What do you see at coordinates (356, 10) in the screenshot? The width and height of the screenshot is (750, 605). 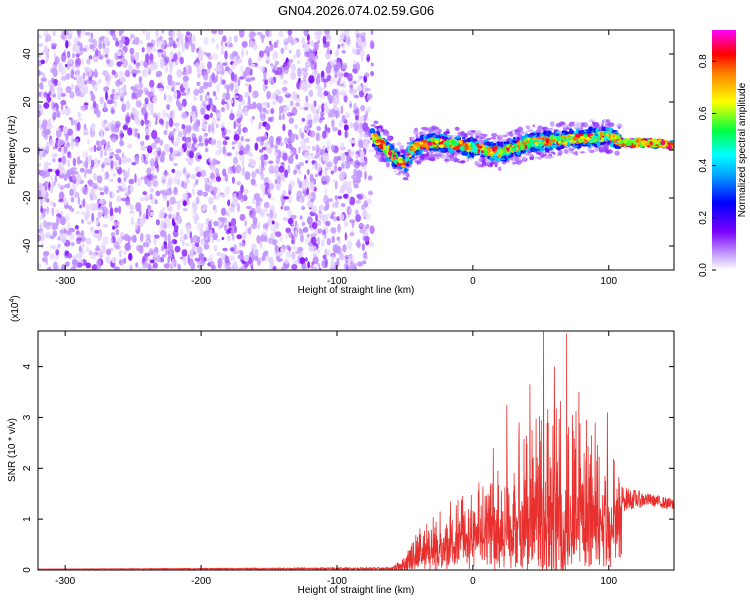 I see `figure-title: GN04.2026.074.02.59.G06` at bounding box center [356, 10].